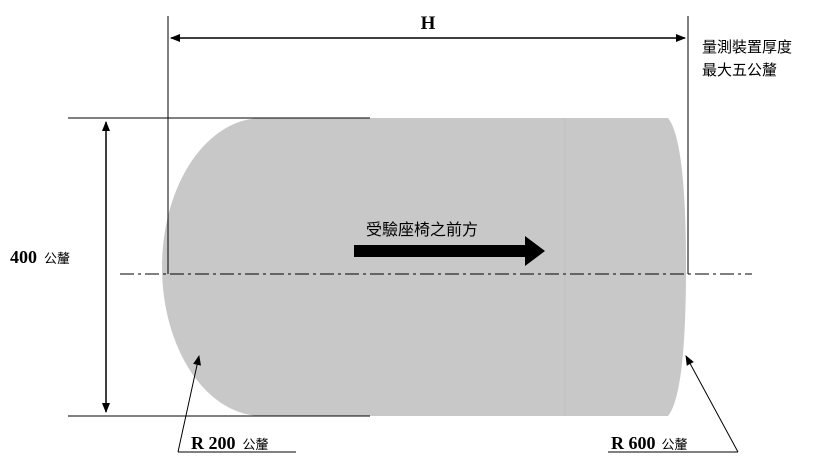 The height and width of the screenshot is (461, 826). Describe the element at coordinates (739, 70) in the screenshot. I see `thickness-note-line2: 最大五公釐` at that location.